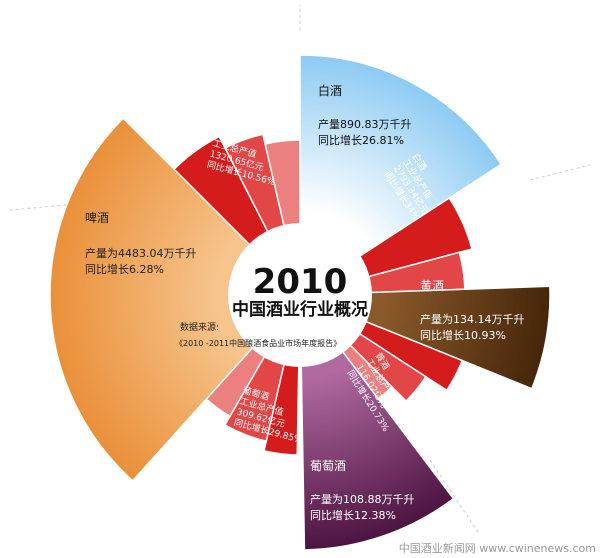 Image resolution: width=600 pixels, height=558 pixels. Describe the element at coordinates (365, 124) in the screenshot. I see `segment-output-baijiu: 产量890.83万千升` at that location.